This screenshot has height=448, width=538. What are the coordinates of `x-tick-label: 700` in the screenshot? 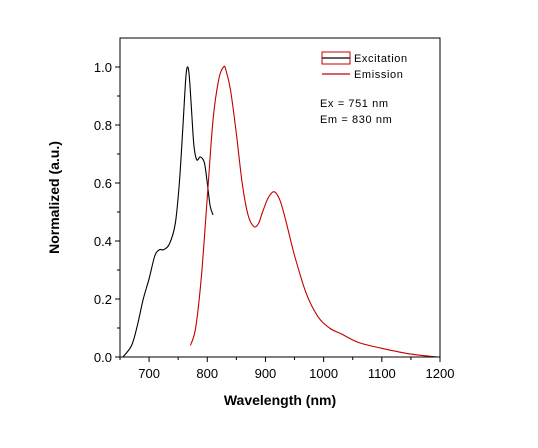 It's located at (149, 373).